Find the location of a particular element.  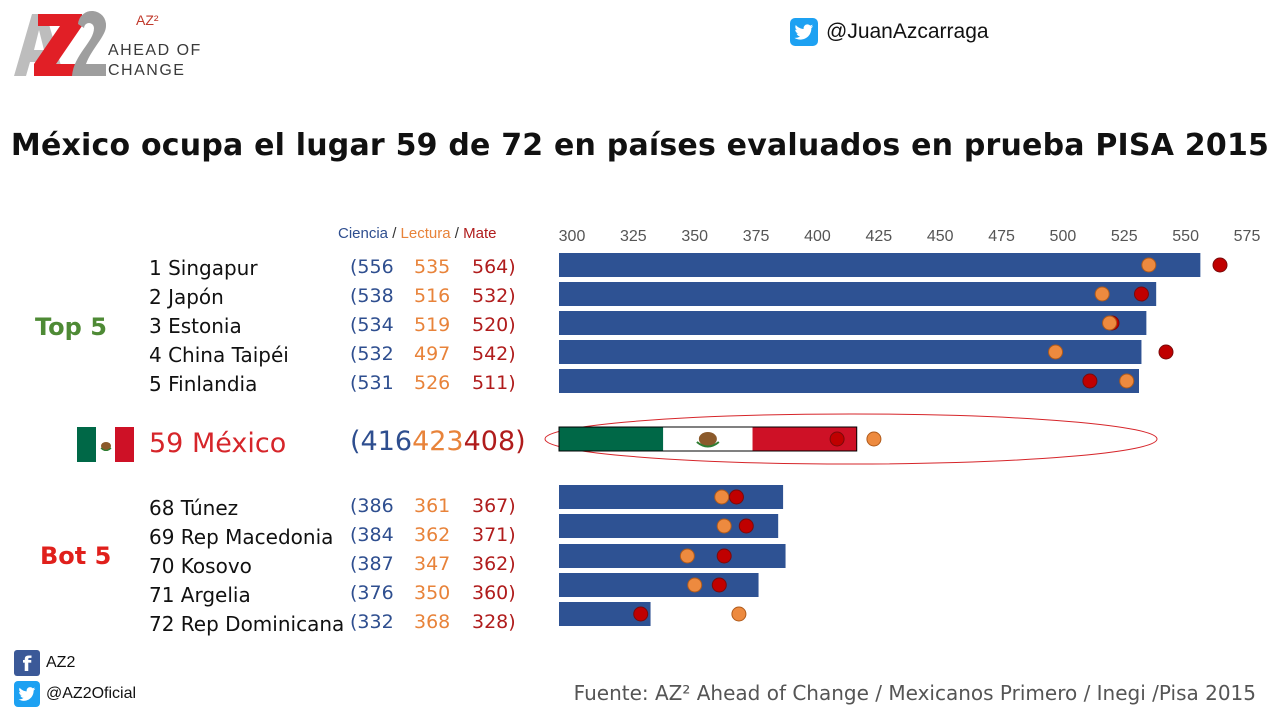

value-lectura: 362 is located at coordinates (432, 535).